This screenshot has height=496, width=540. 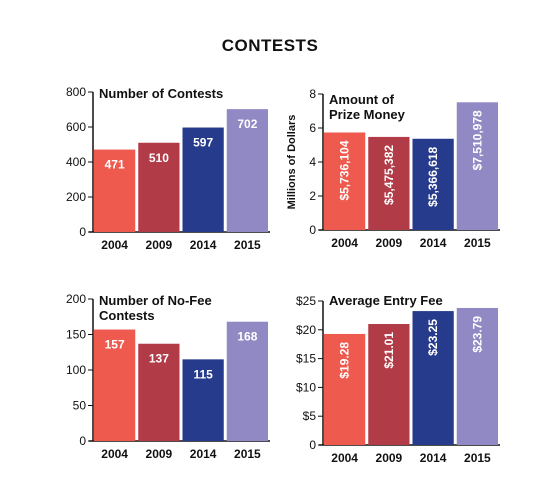 I want to click on y-tick-label: 600, so click(x=76, y=127).